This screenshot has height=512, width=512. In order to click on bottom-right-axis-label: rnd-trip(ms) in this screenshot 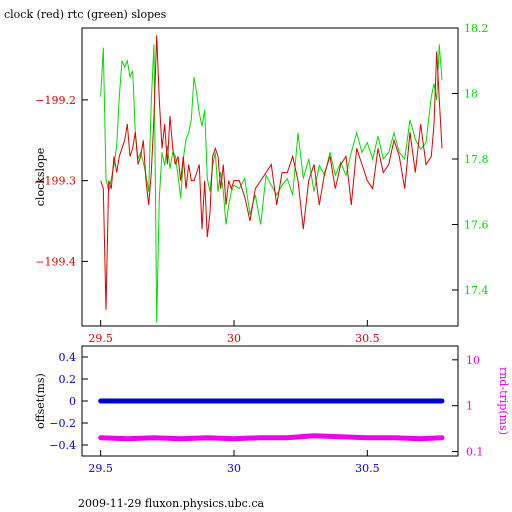, I will do `click(503, 401)`.